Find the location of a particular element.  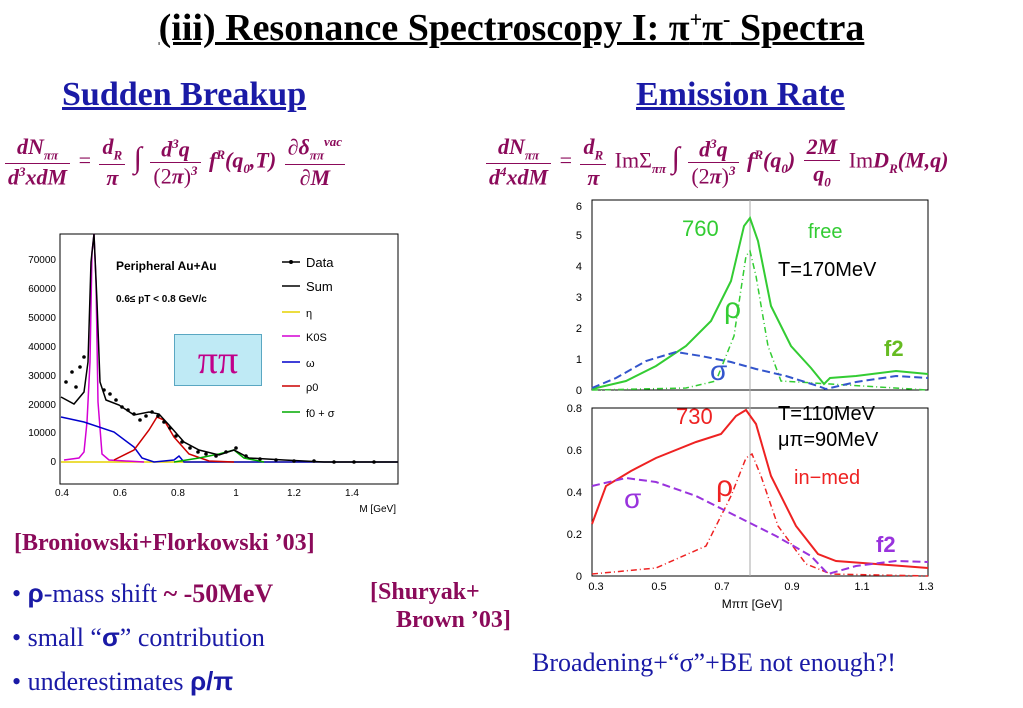

bottom-y-tick: 0.2 is located at coordinates (574, 535).